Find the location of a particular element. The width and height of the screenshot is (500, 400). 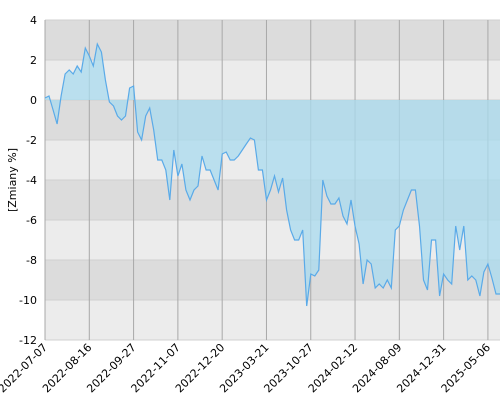

y-tick-label: 2 is located at coordinates (33, 60).